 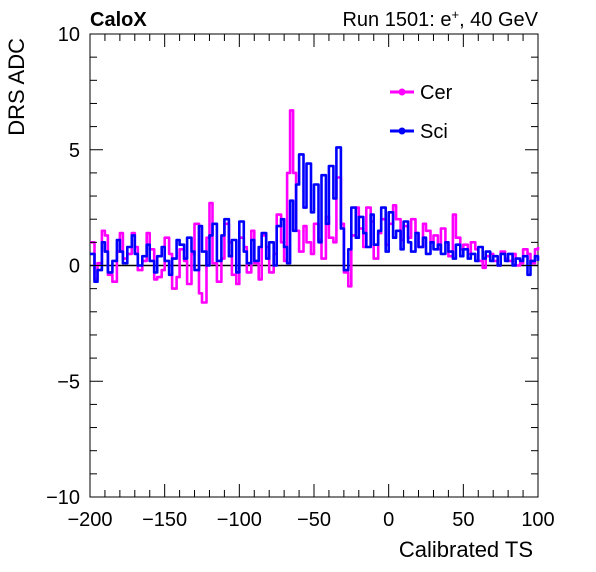 I want to click on chart-header-left: CaloX, so click(x=118, y=20).